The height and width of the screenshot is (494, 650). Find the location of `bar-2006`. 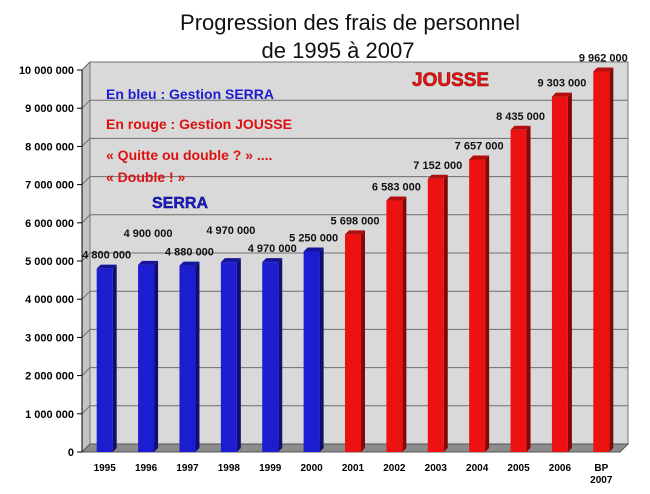

bar-2006 is located at coordinates (561, 272).